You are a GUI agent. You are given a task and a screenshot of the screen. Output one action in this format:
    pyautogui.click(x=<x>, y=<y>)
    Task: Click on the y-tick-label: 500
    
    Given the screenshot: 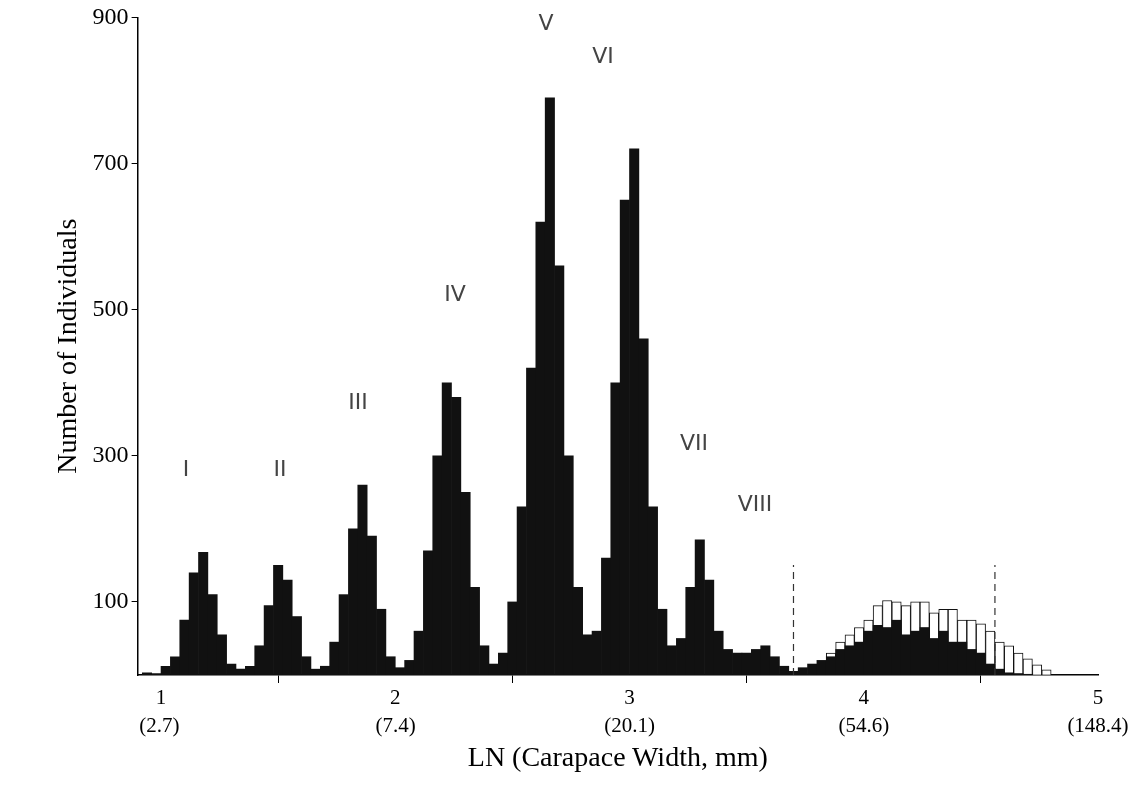 What is the action you would take?
    pyautogui.click(x=110, y=307)
    